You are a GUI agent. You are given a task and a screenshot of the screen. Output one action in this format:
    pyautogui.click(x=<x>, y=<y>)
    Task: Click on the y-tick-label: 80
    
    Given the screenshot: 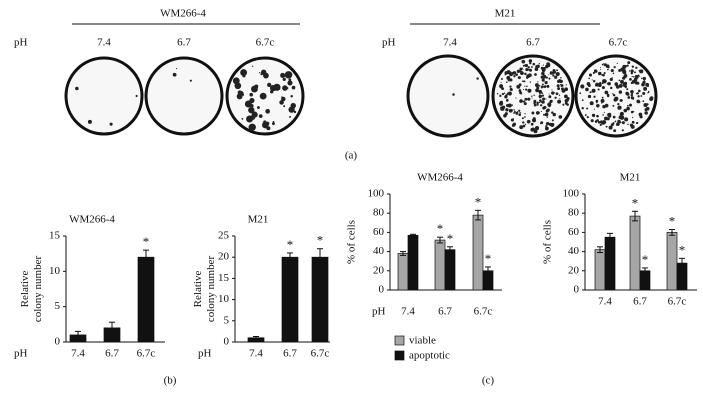 What is the action you would take?
    pyautogui.click(x=574, y=213)
    